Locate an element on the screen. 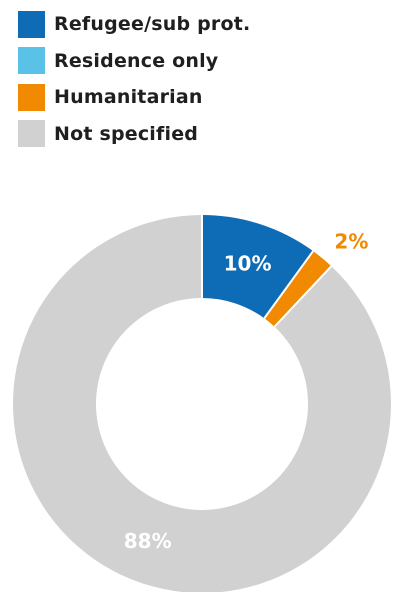 The height and width of the screenshot is (592, 393). slice-humanitarian is located at coordinates (298, 289).